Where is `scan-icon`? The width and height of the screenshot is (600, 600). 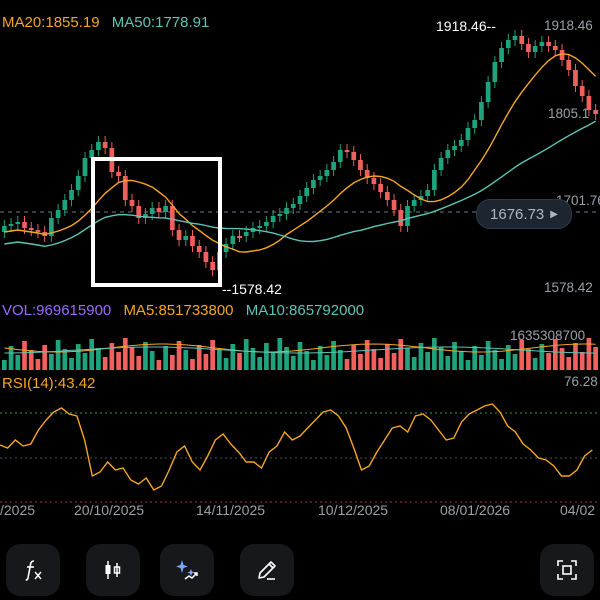
scan-icon is located at coordinates (567, 570).